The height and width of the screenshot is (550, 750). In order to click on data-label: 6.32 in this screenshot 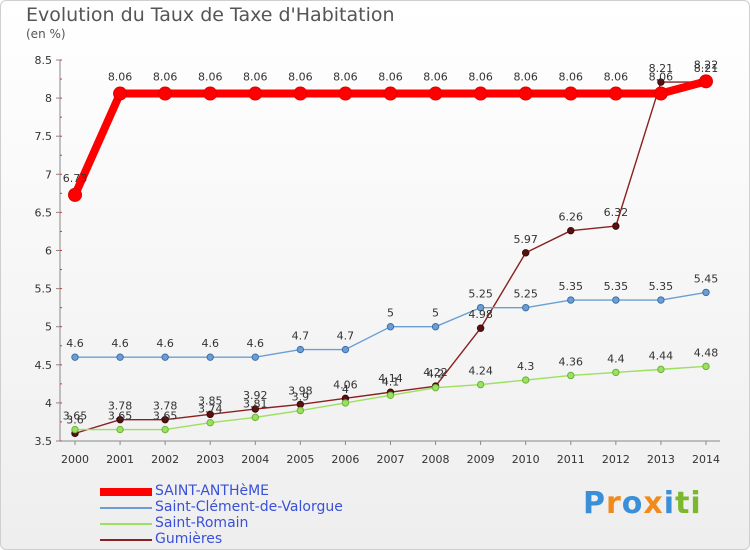, I will do `click(616, 212)`.